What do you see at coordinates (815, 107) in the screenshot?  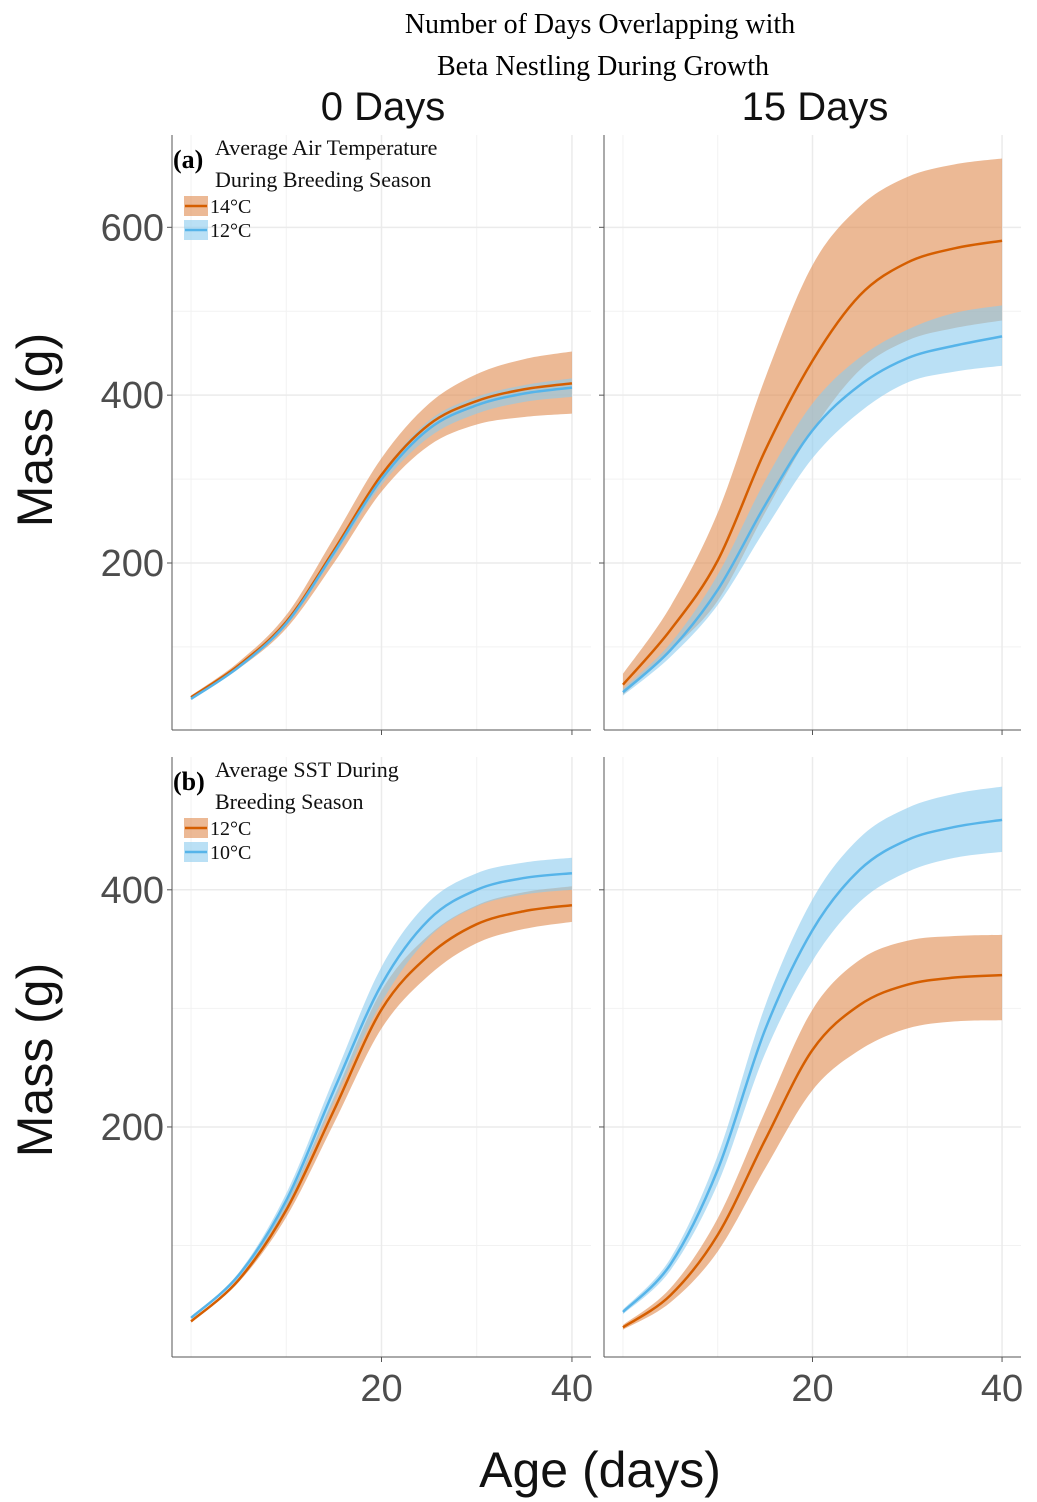 I see `column-title: 15 Days` at bounding box center [815, 107].